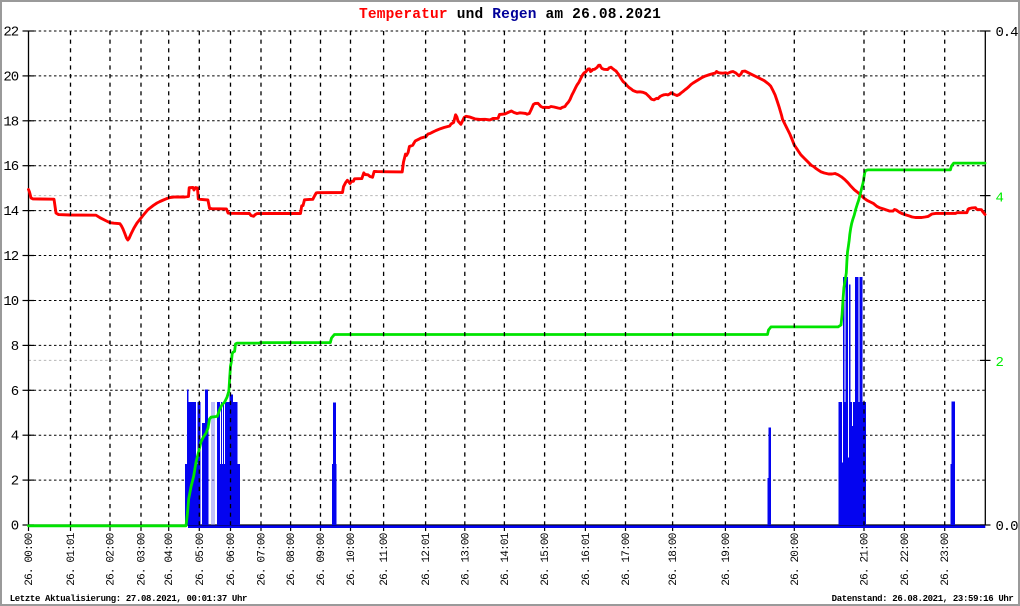 Image resolution: width=1020 pixels, height=606 pixels. I want to click on svg-text: 26. 21:00, so click(866, 559).